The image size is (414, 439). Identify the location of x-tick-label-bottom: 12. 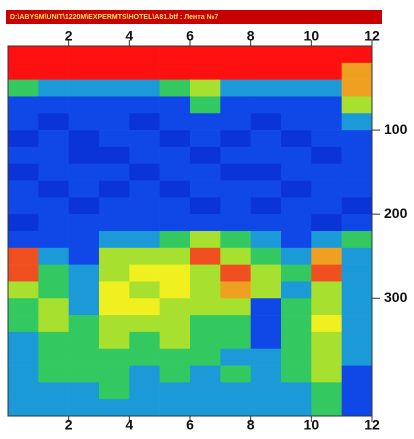
(372, 425).